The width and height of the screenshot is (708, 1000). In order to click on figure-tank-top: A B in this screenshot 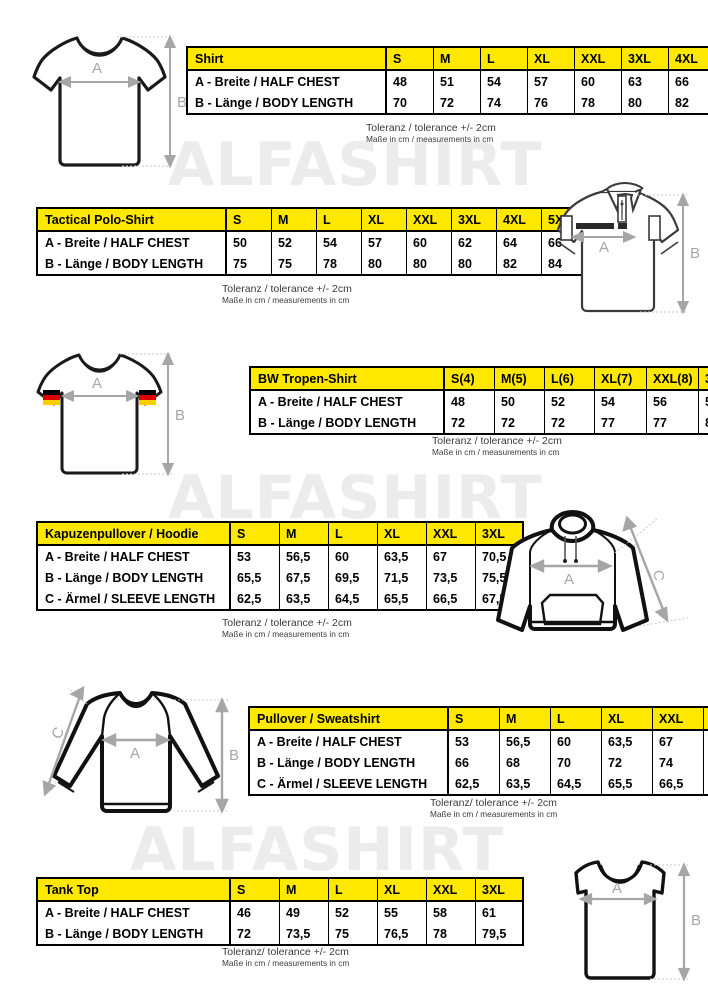, I will do `click(627, 925)`.